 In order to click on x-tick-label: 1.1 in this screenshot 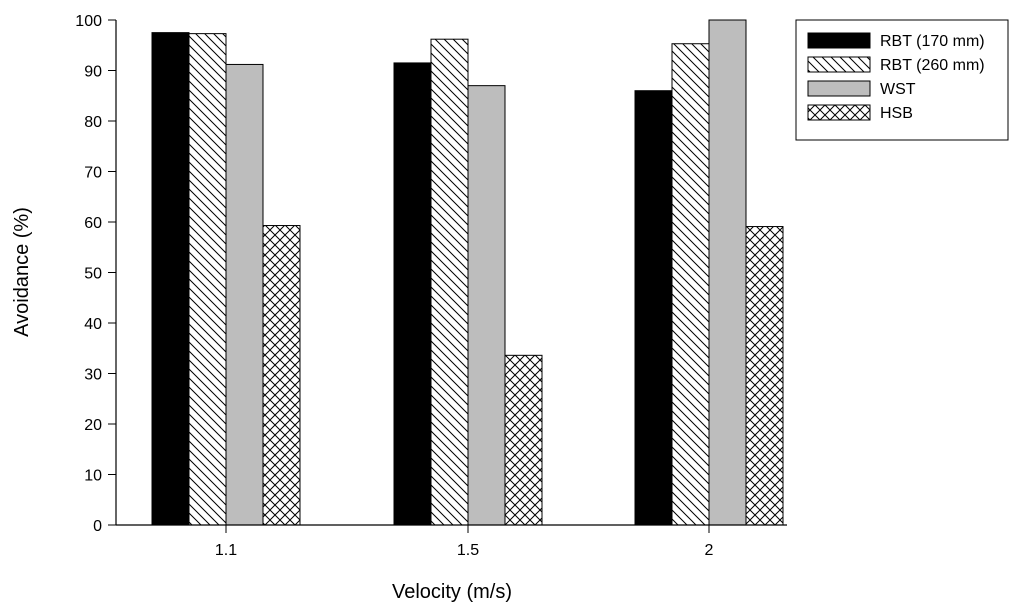, I will do `click(226, 550)`.